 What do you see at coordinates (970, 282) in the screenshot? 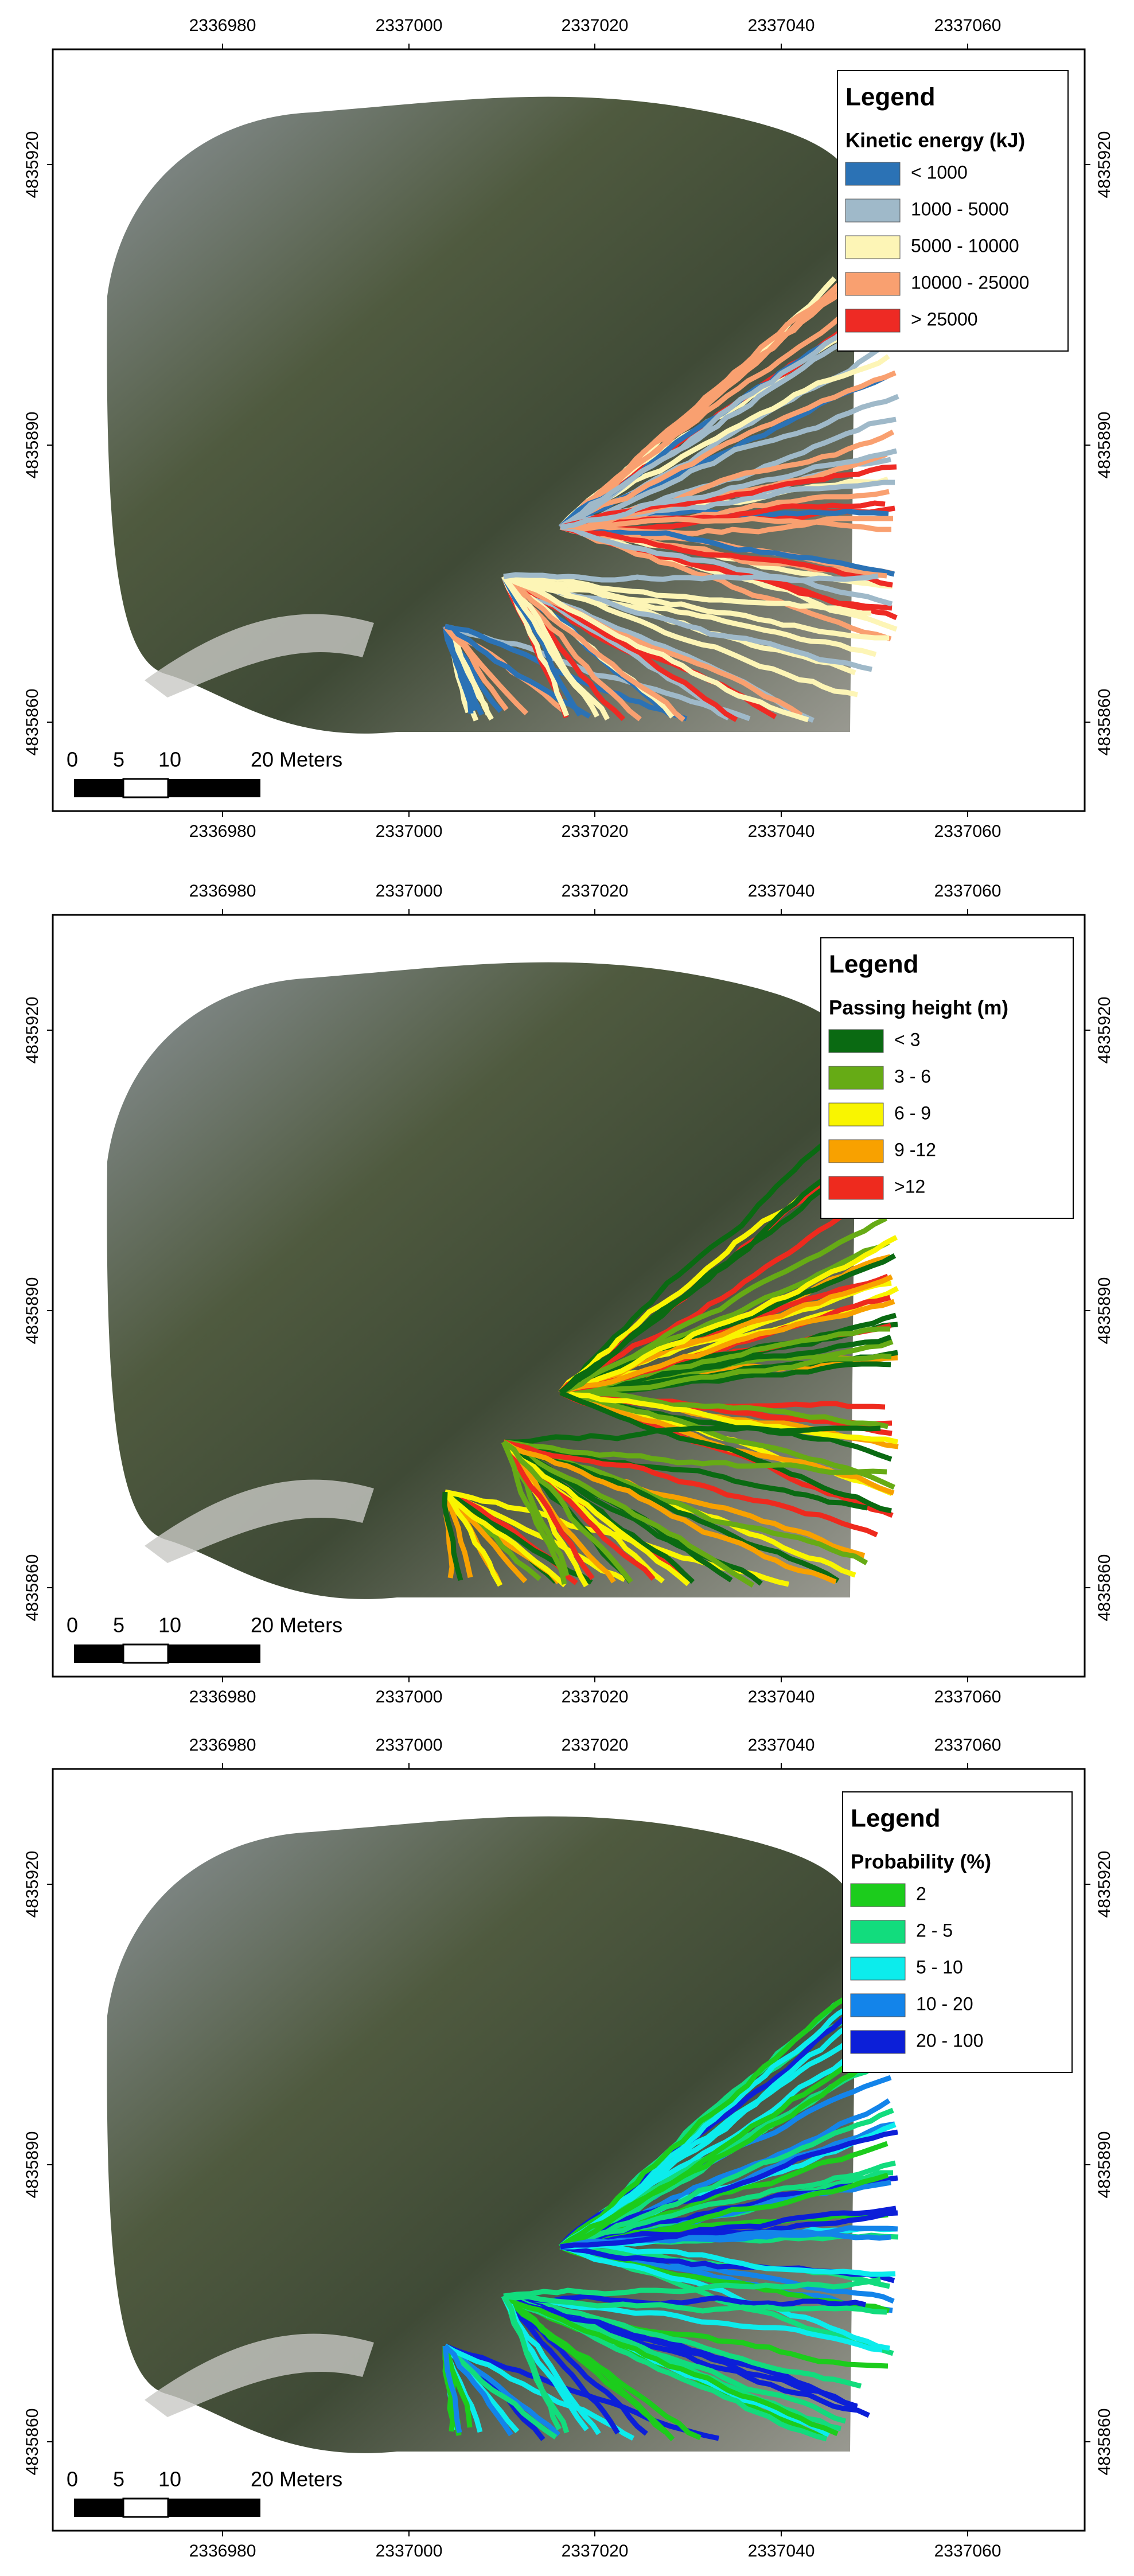
I see `legend-label: 10000 - 25000` at bounding box center [970, 282].